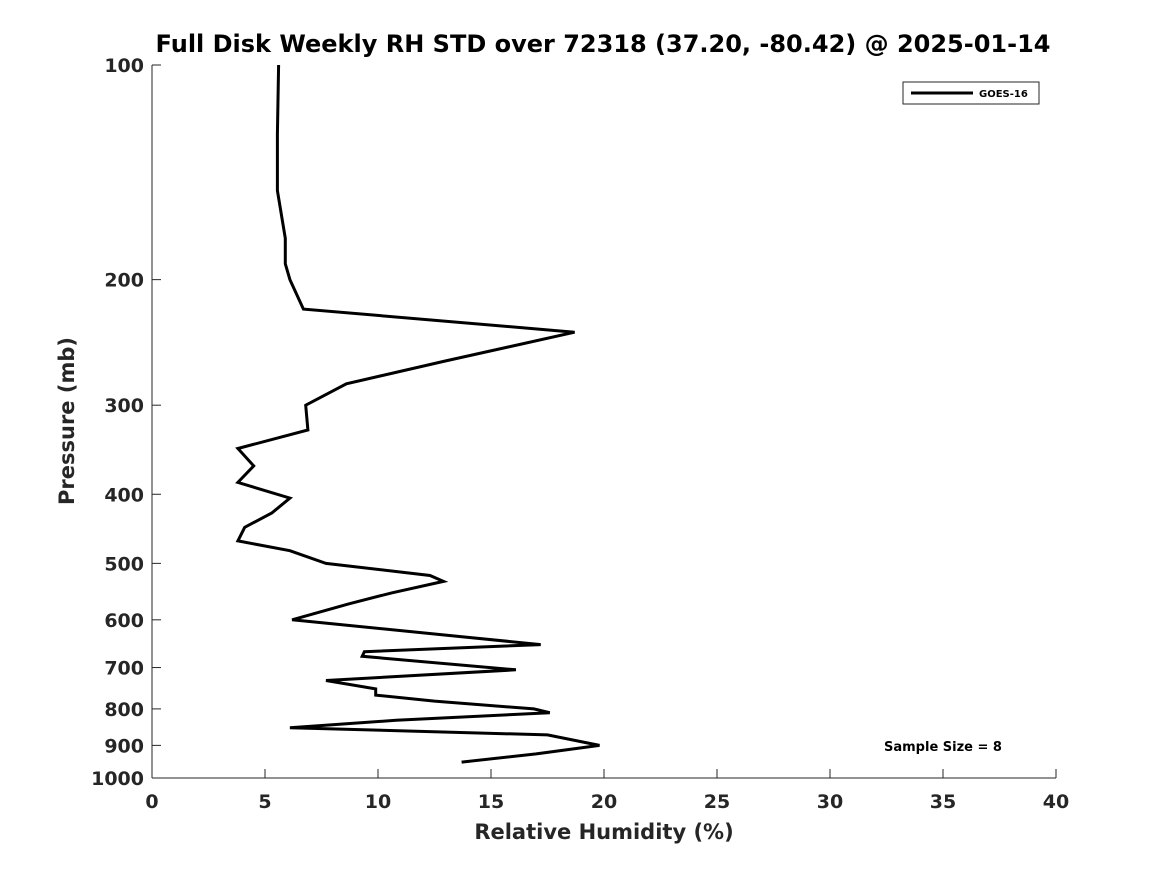 The height and width of the screenshot is (875, 1167). What do you see at coordinates (378, 802) in the screenshot?
I see `x-tick-label: 10` at bounding box center [378, 802].